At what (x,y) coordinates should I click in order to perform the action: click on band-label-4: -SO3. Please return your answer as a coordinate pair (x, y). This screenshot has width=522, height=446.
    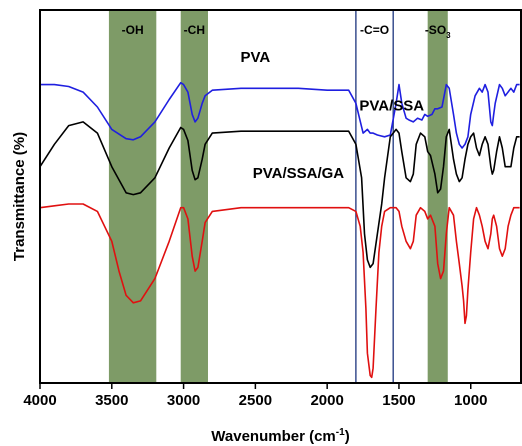
    Looking at the image, I should click on (438, 31).